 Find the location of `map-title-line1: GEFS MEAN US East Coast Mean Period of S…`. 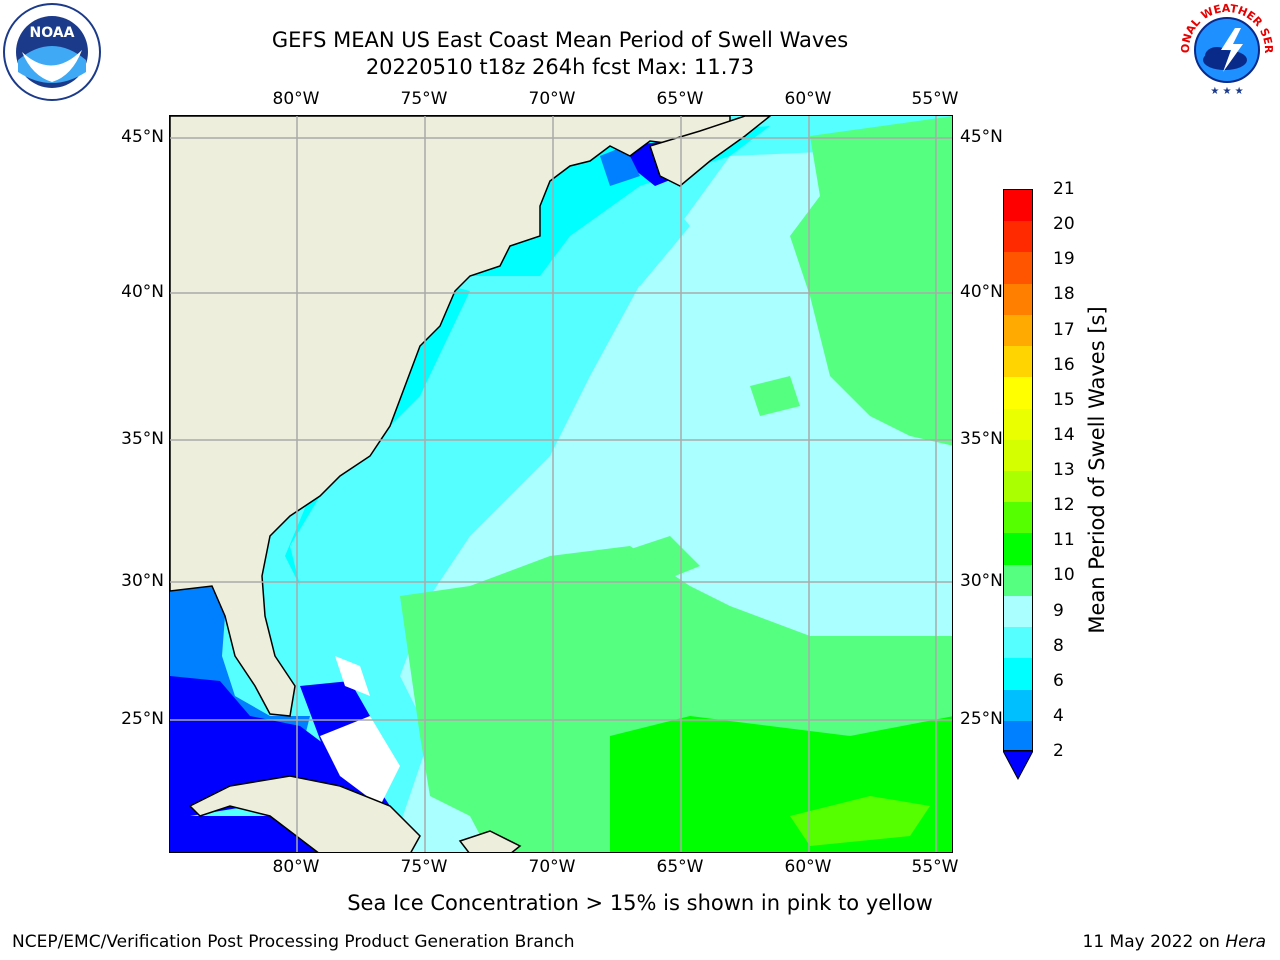

map-title-line1: GEFS MEAN US East Coast Mean Period of S… is located at coordinates (560, 40).